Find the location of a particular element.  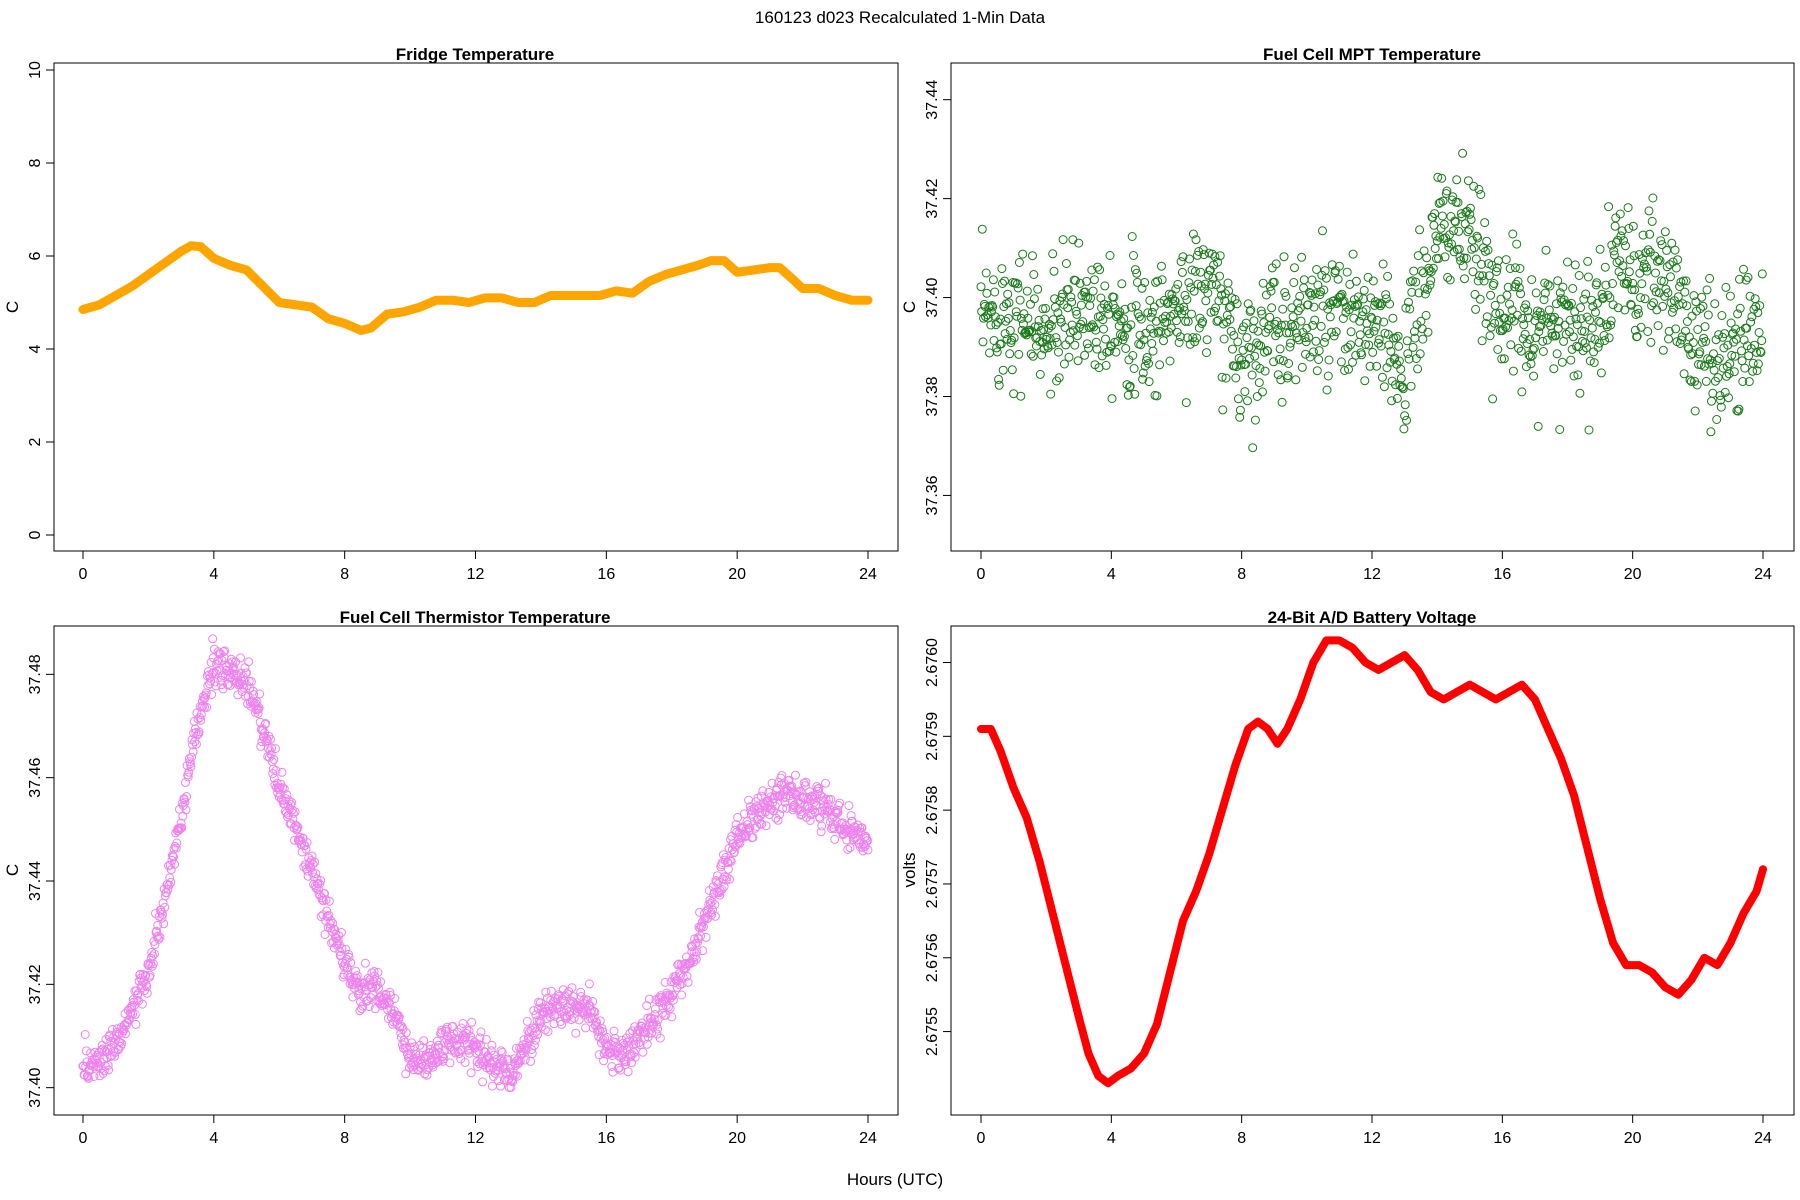

y-tick-label: 37.40 is located at coordinates (35, 1088).